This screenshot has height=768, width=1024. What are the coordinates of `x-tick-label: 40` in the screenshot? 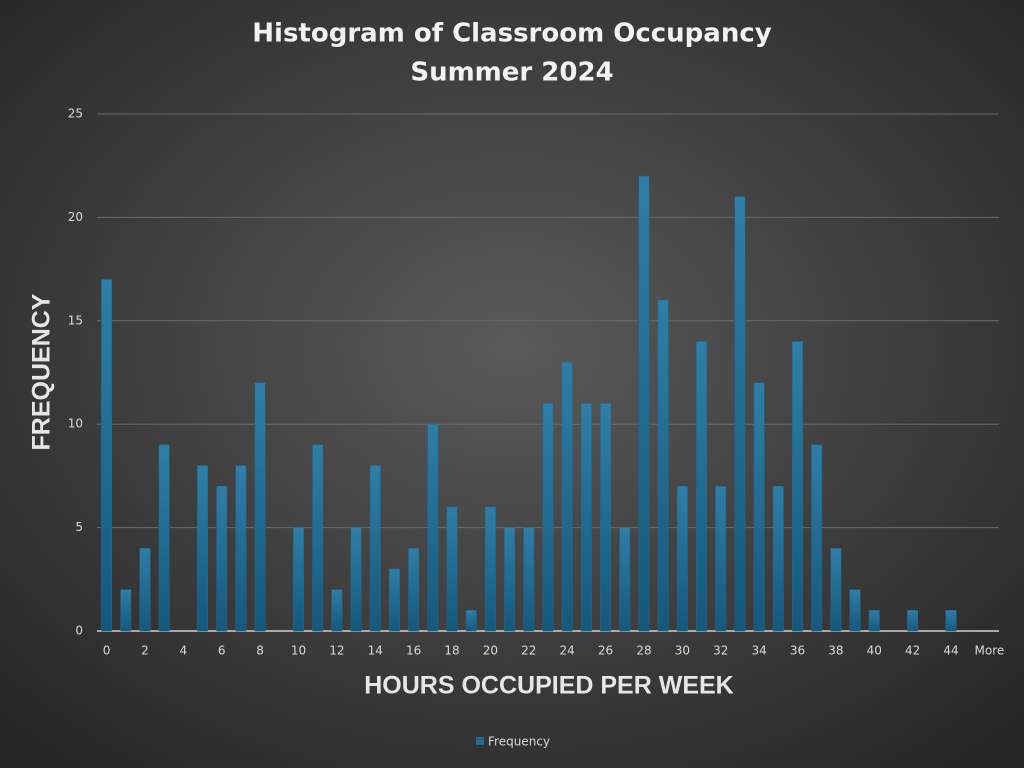 It's located at (874, 651).